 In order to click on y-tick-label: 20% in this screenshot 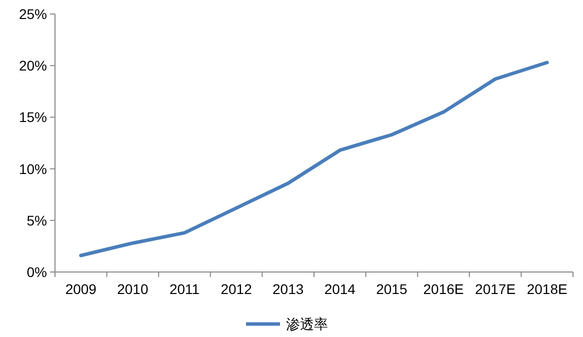, I will do `click(32, 66)`.